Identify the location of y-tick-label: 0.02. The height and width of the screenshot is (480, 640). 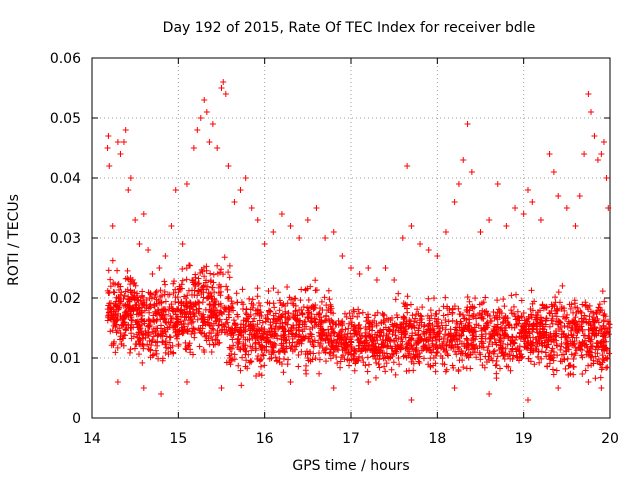
(65, 299).